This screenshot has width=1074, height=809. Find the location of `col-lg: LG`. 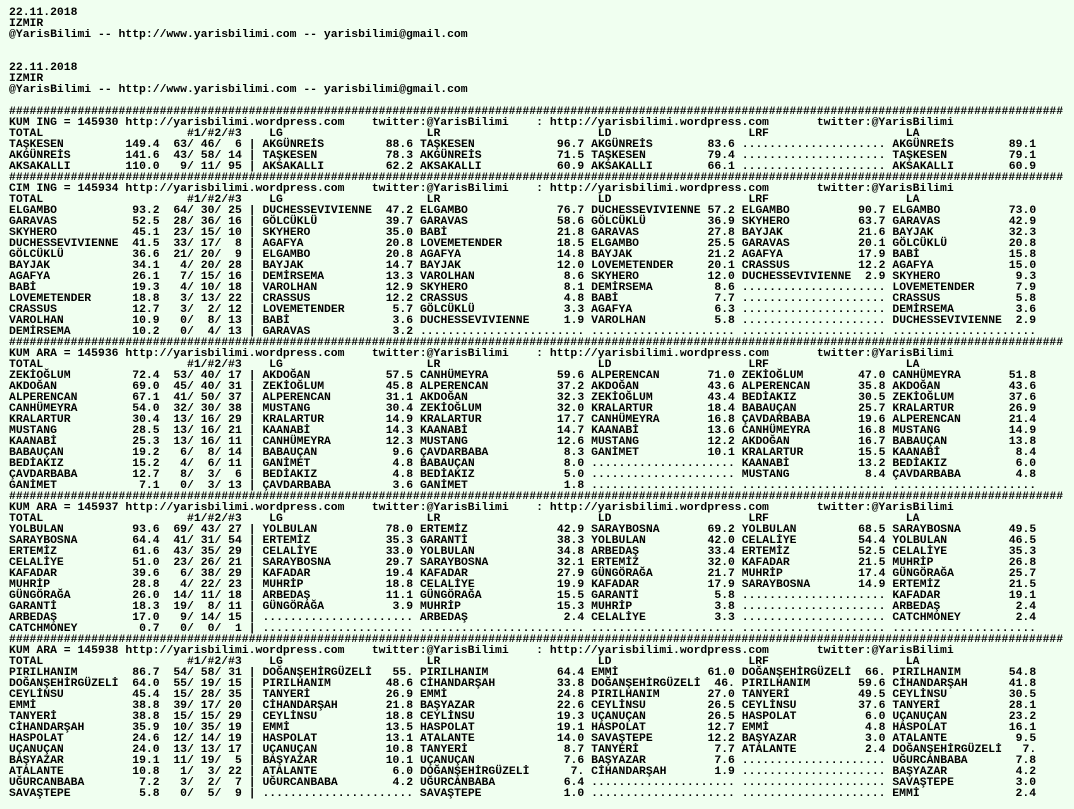

col-lg: LG is located at coordinates (276, 518).